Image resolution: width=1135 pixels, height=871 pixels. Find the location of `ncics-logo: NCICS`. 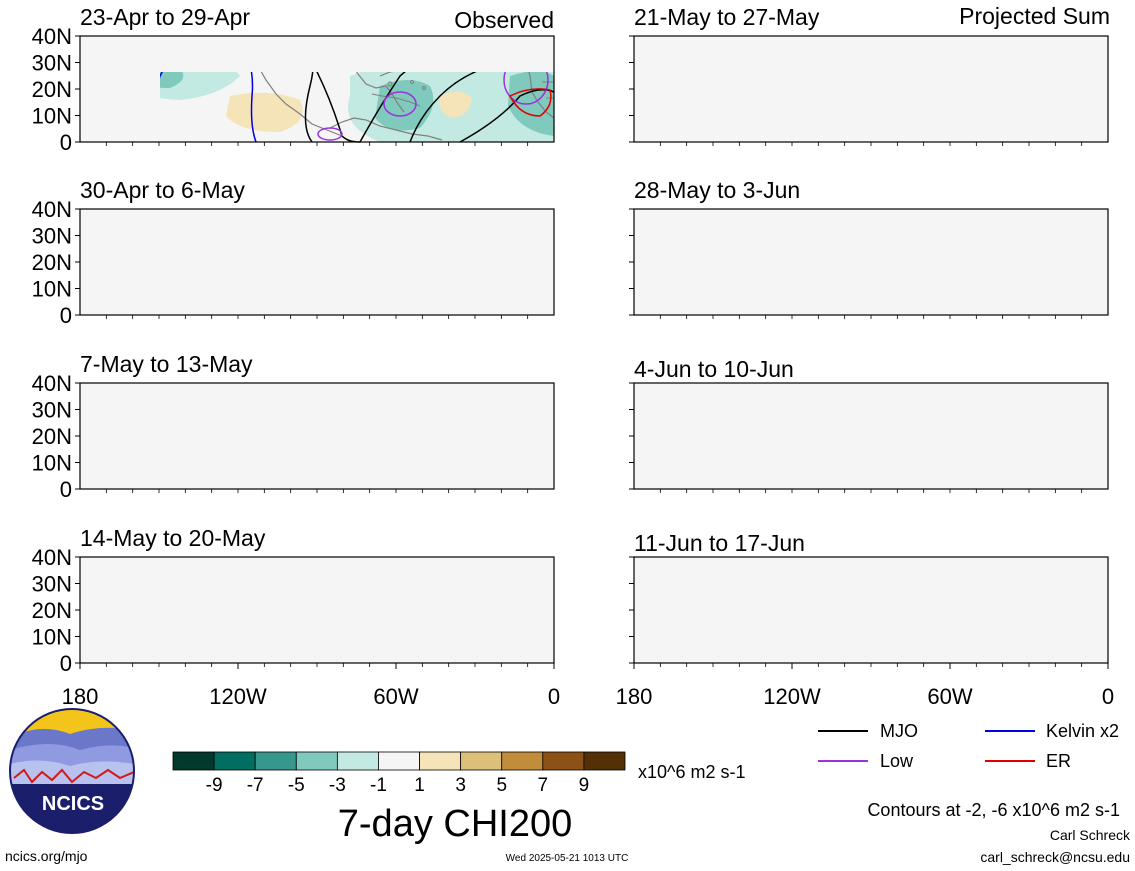

ncics-logo: NCICS is located at coordinates (72, 771).